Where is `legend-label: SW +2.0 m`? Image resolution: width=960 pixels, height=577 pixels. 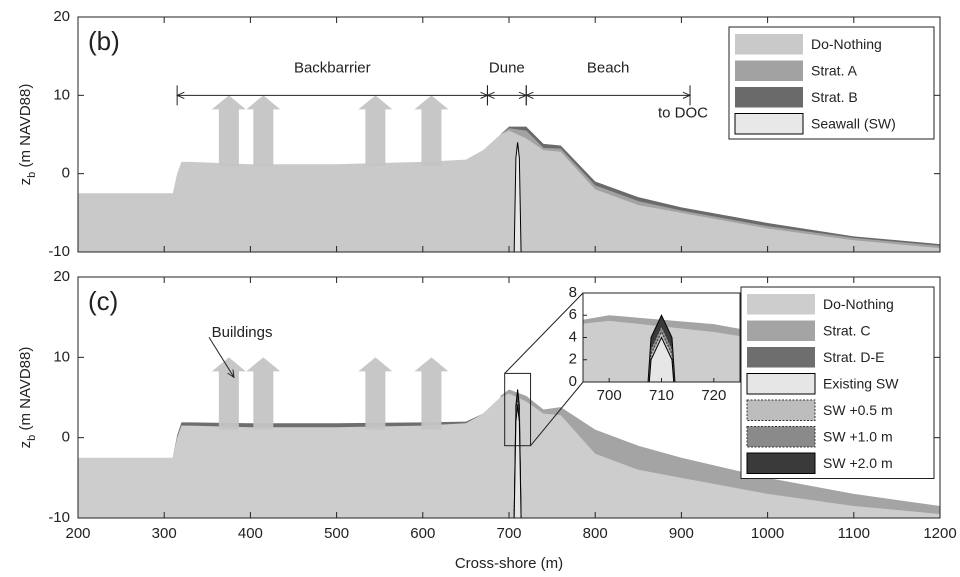
legend-label: SW +2.0 m is located at coordinates (858, 463).